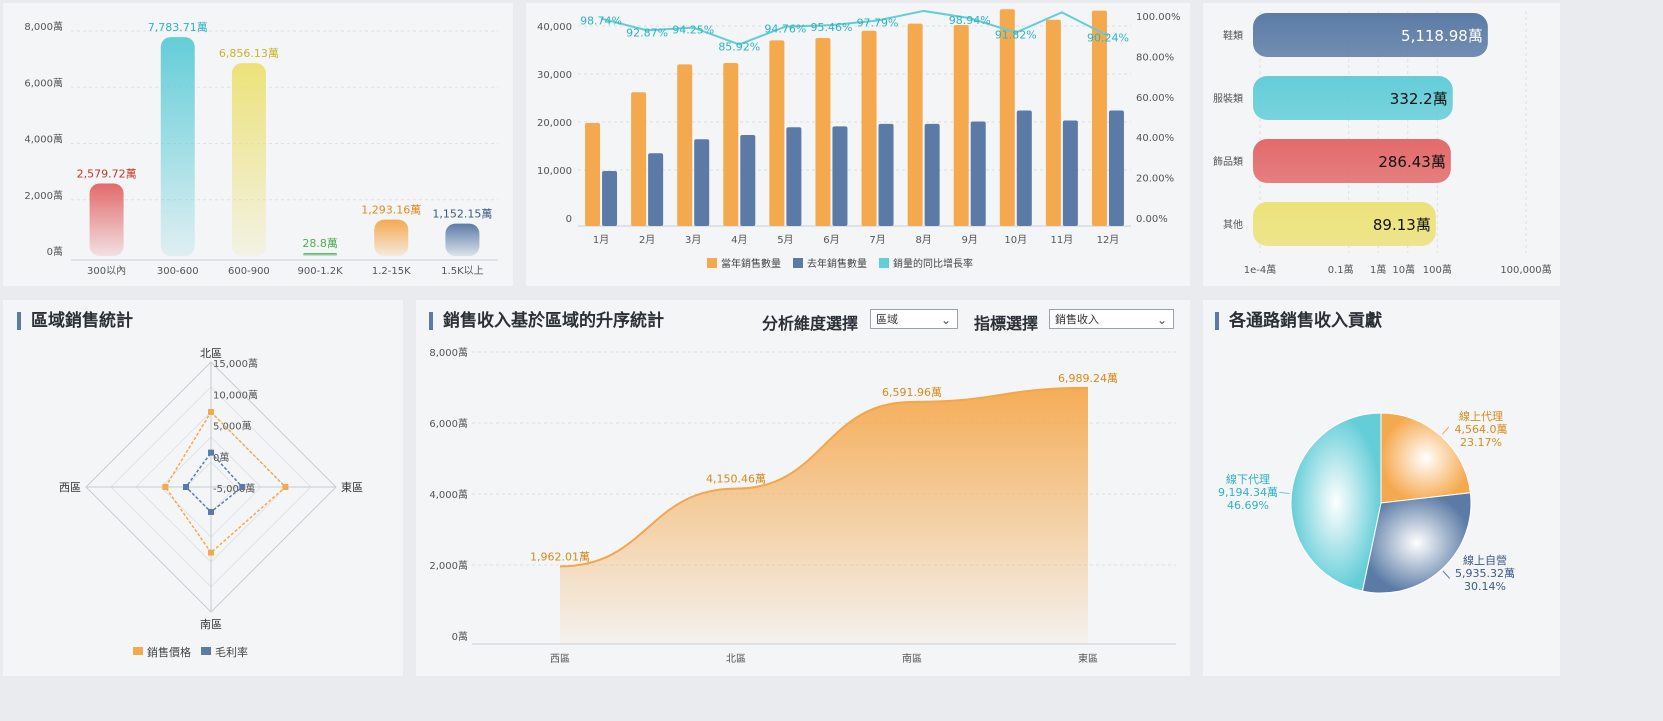 This screenshot has height=721, width=1663. Describe the element at coordinates (249, 53) in the screenshot. I see `bar-value-label: 6,856.13萬` at that location.